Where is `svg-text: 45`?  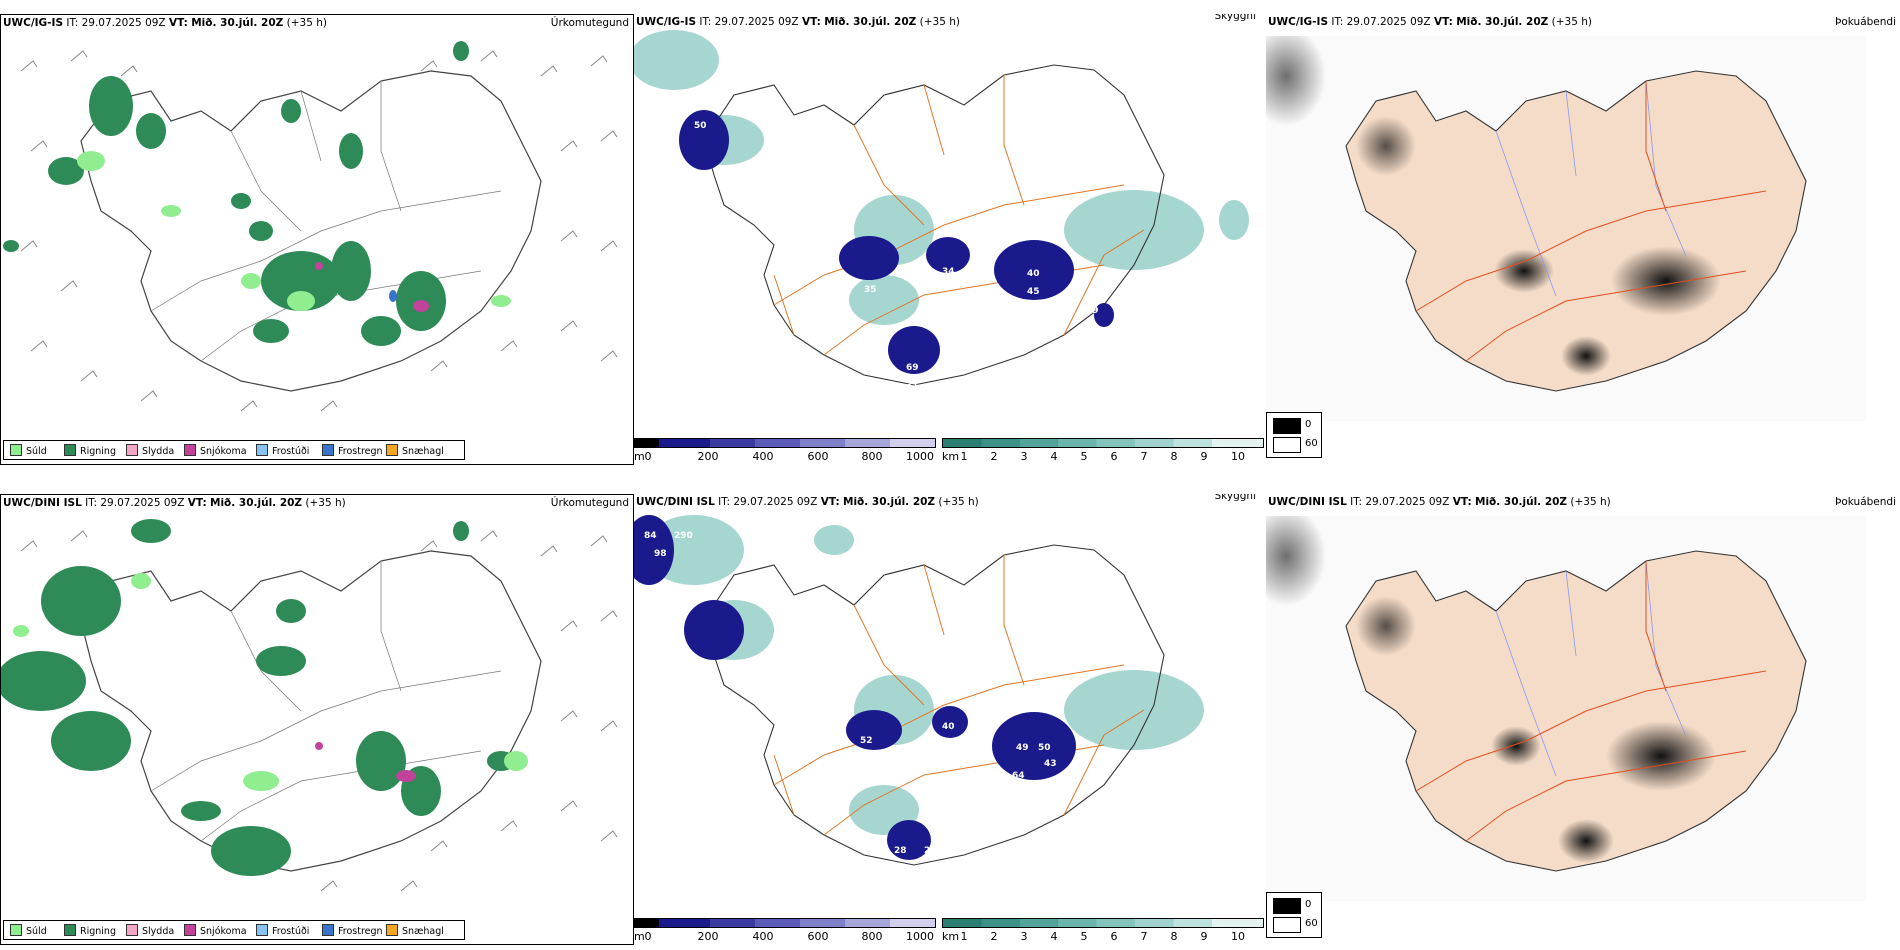
svg-text: 45 is located at coordinates (1033, 292).